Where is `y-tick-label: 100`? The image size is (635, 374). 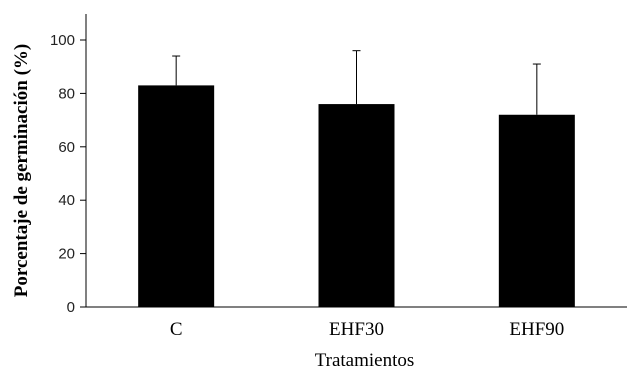
y-tick-label: 100 is located at coordinates (62, 40).